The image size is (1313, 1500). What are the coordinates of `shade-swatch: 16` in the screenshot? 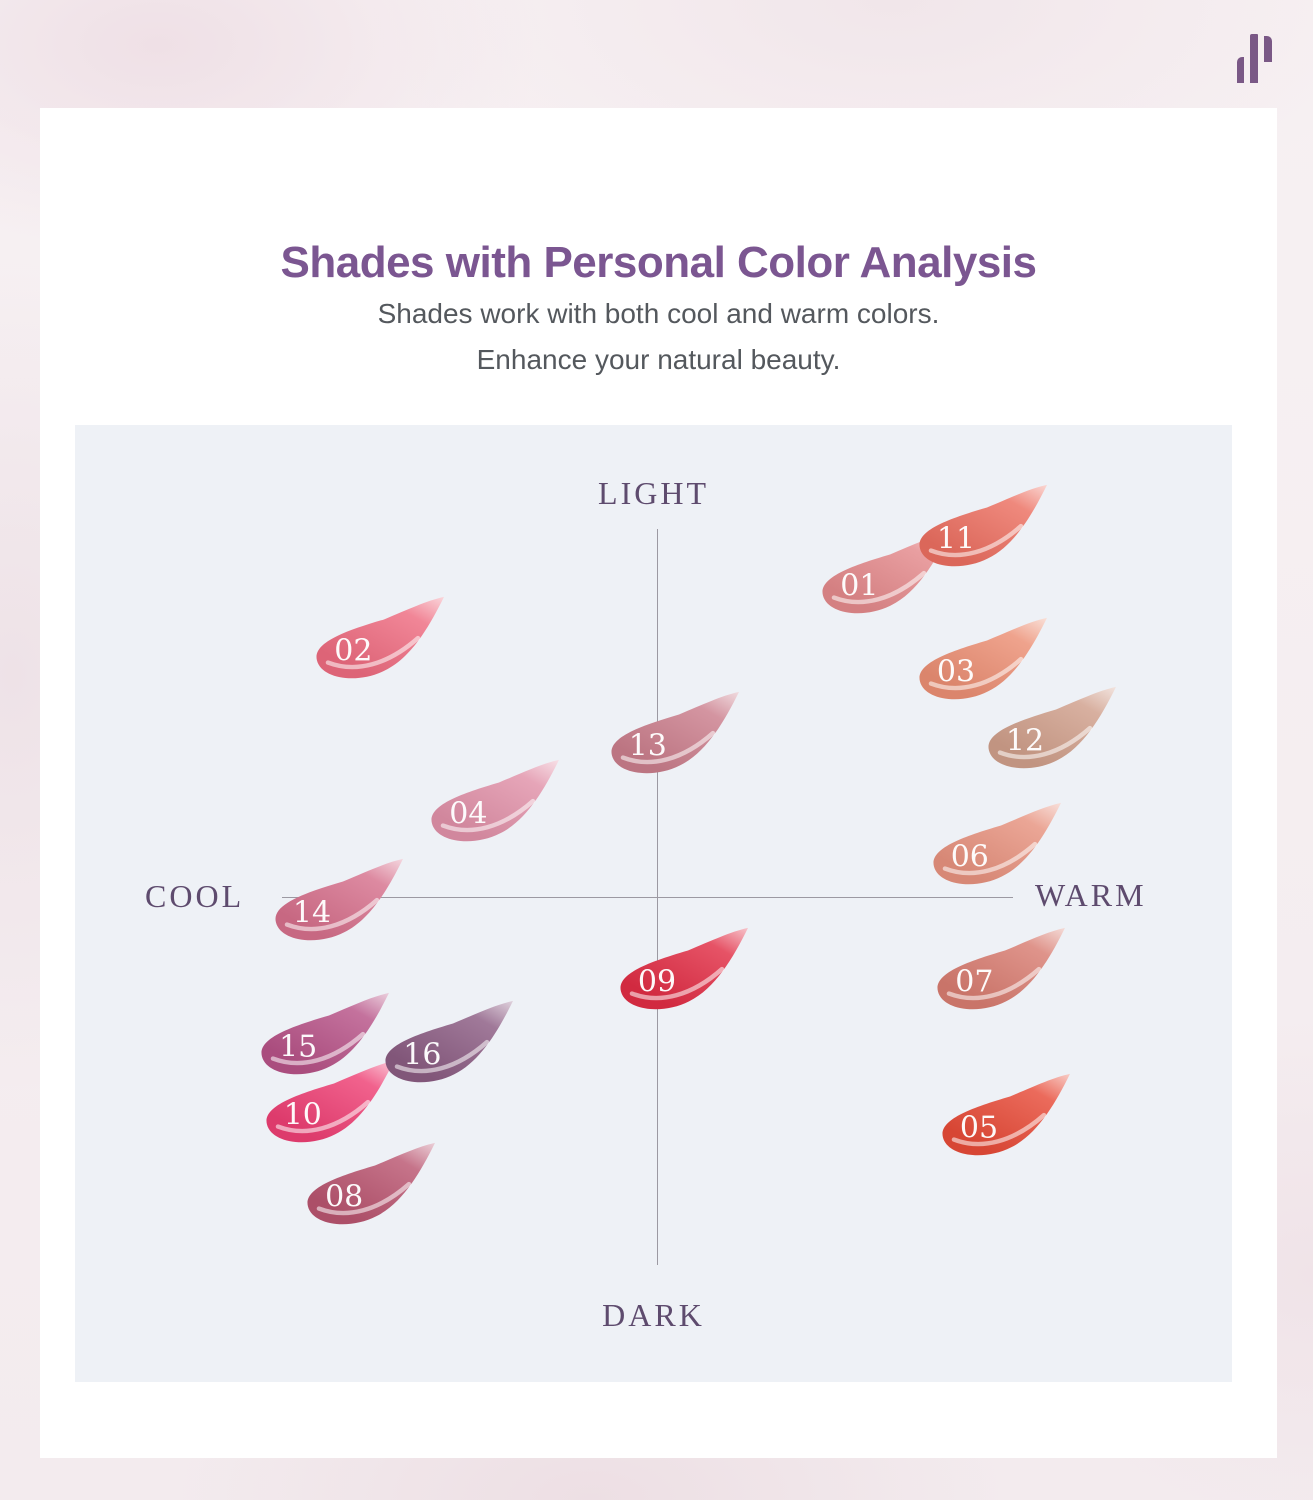 It's located at (447, 1045).